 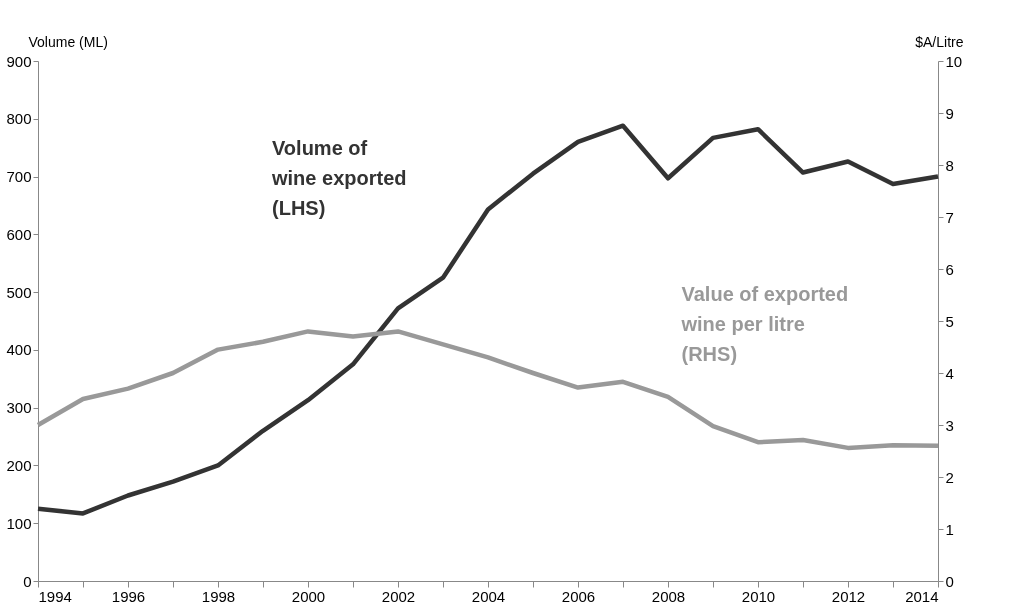 What do you see at coordinates (218, 596) in the screenshot?
I see `x-tick-label: 1998` at bounding box center [218, 596].